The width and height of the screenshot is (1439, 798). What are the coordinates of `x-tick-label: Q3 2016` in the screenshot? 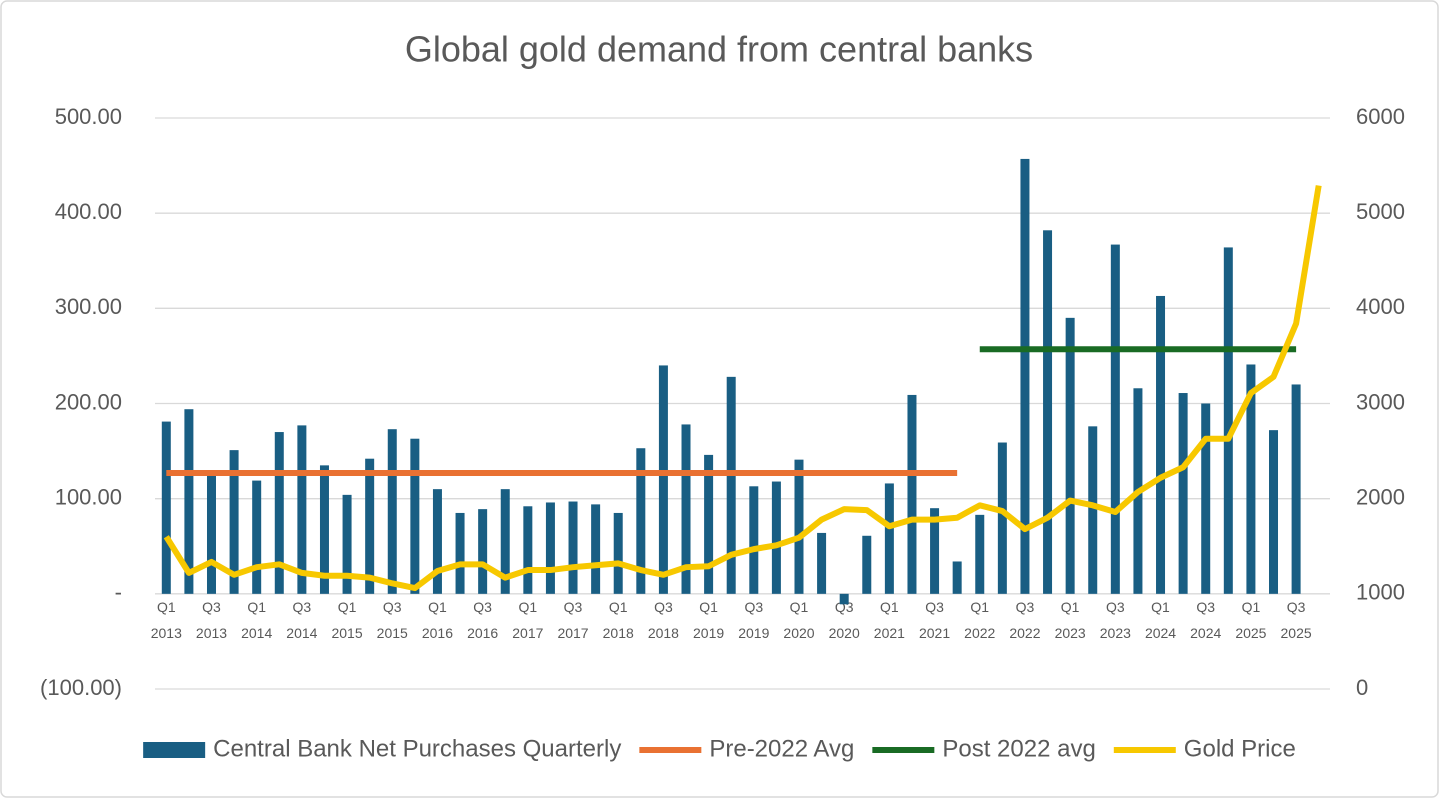 It's located at (482, 620).